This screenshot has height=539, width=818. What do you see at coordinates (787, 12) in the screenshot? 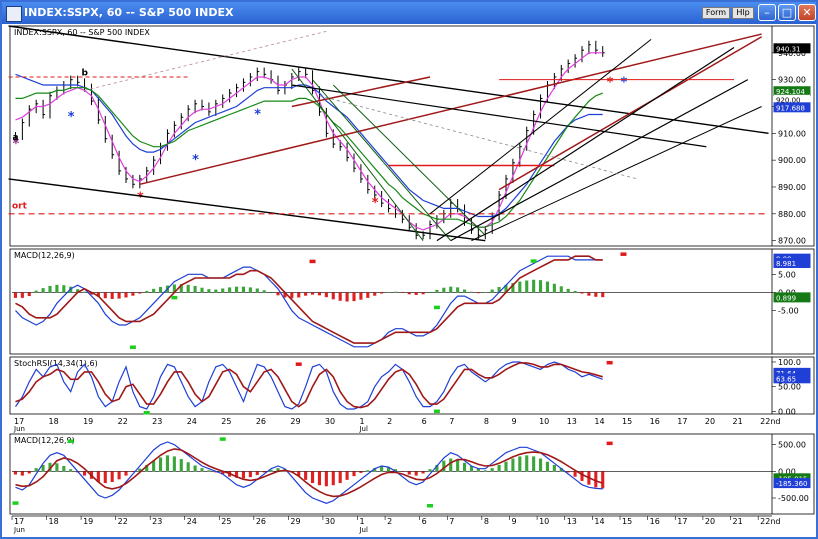
I see `maximize-button: □` at bounding box center [787, 12].